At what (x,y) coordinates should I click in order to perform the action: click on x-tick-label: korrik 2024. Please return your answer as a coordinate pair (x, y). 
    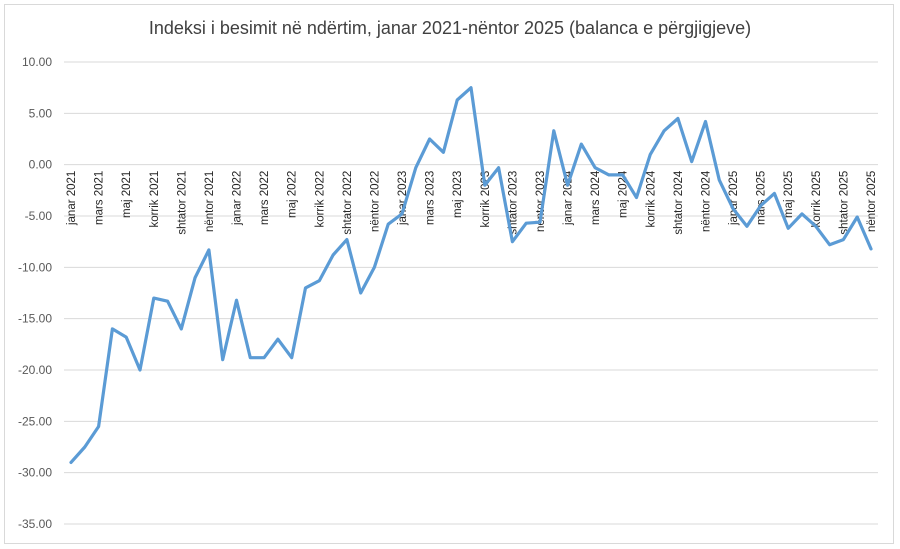
    Looking at the image, I should click on (651, 198).